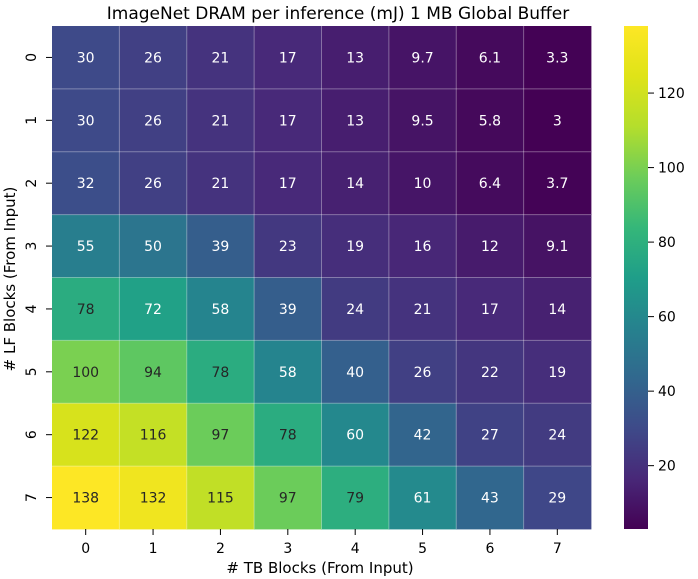  Describe the element at coordinates (32, 57) in the screenshot. I see `y-tick-label: 0` at that location.